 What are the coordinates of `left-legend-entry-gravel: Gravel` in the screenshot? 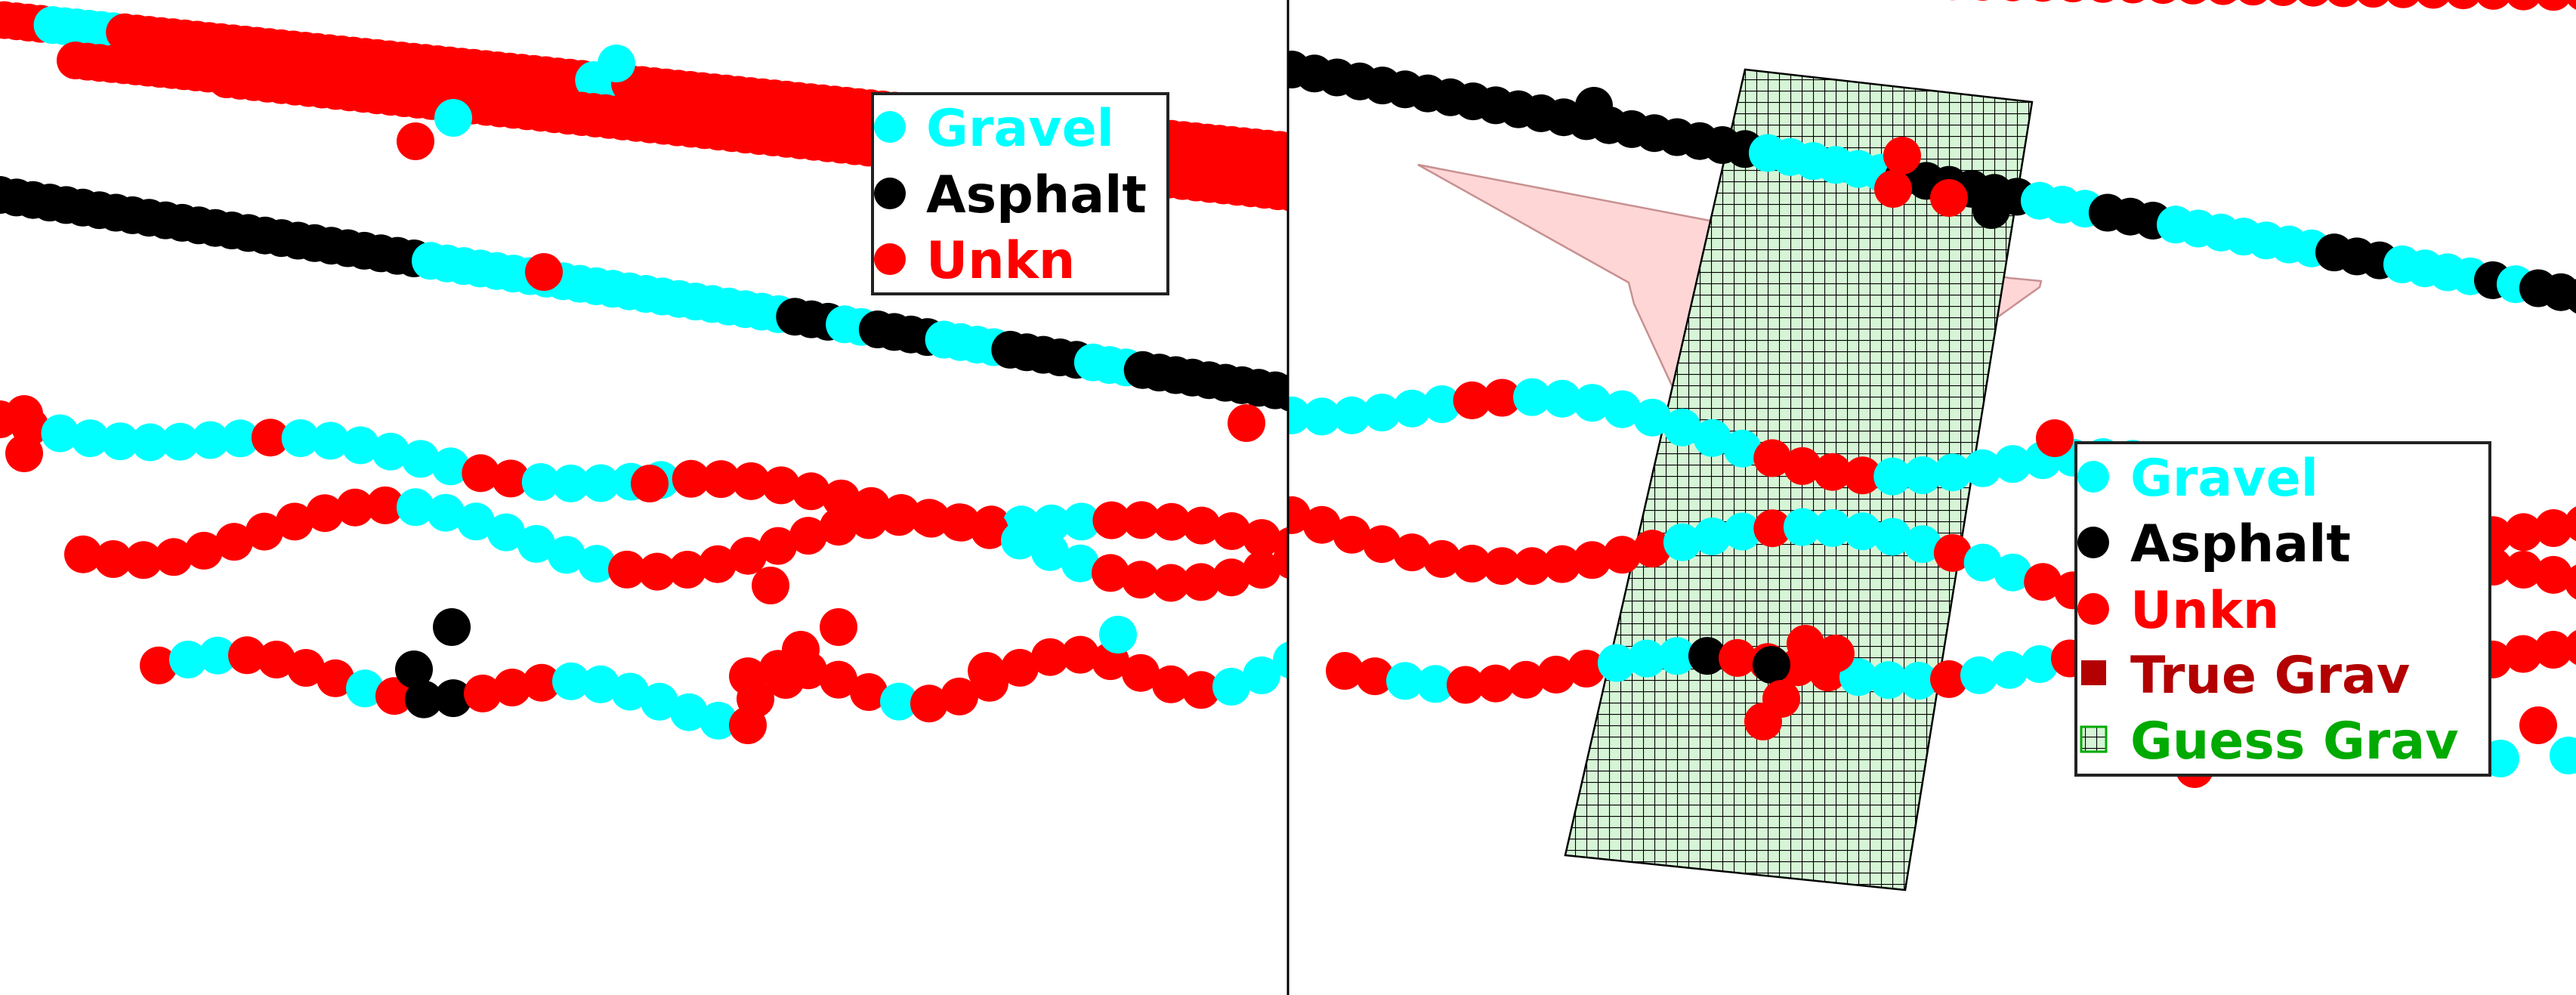 It's located at (994, 129).